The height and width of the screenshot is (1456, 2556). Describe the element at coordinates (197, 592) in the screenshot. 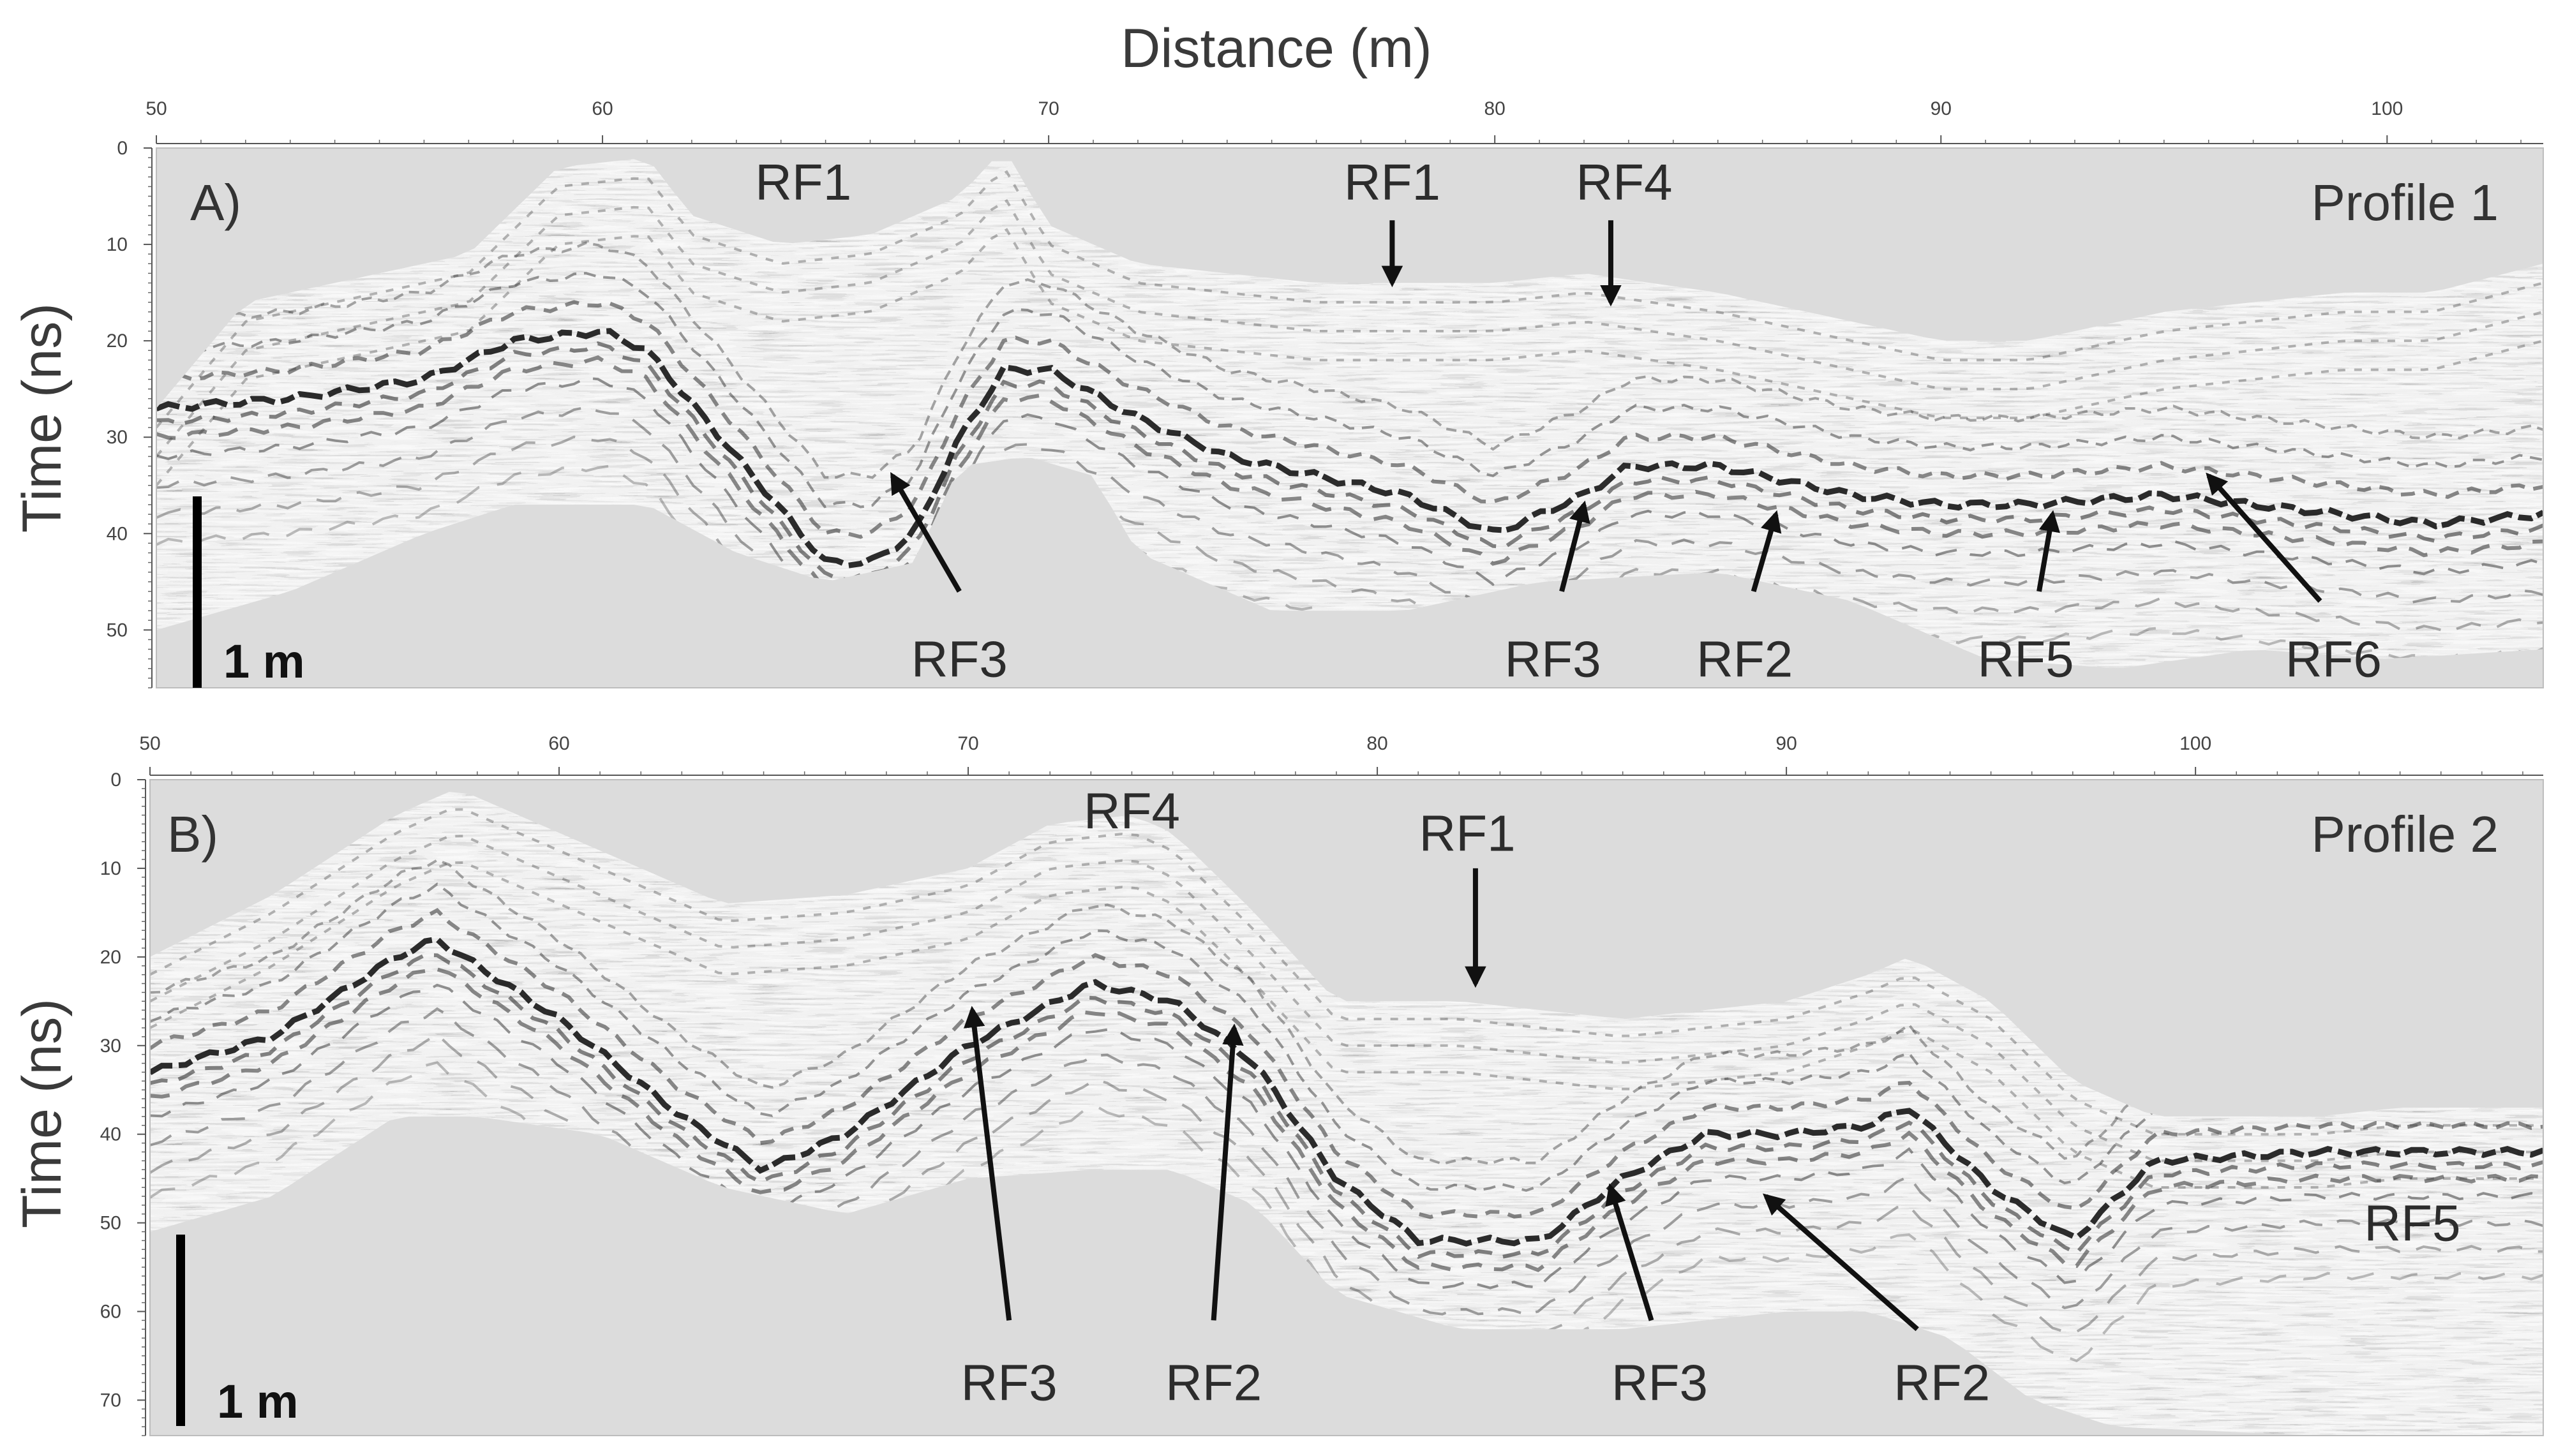

I see `panel-a-scale-bar` at that location.